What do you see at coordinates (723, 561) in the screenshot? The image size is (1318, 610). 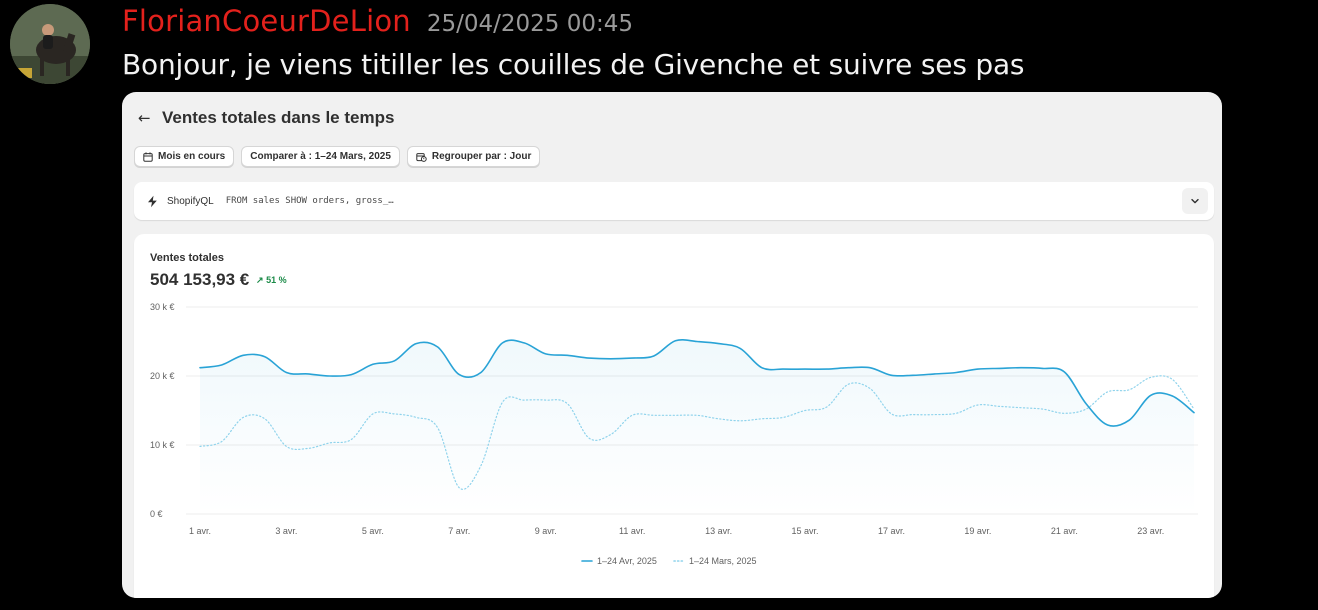 I see `legend-entry: 1–24 Mars, 2025` at bounding box center [723, 561].